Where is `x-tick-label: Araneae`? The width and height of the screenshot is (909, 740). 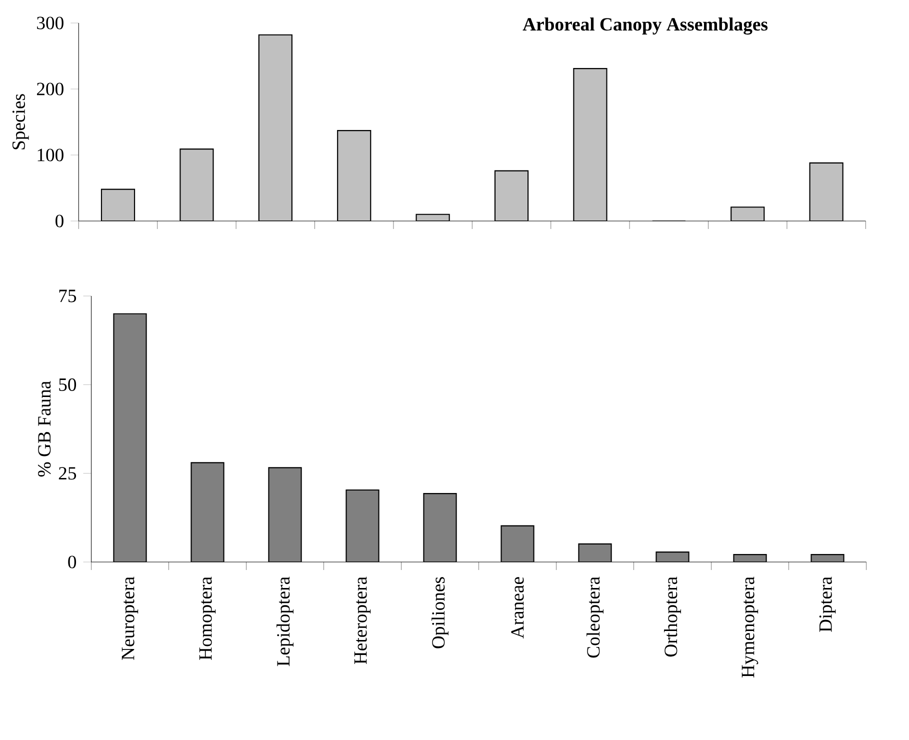 x-tick-label: Araneae is located at coordinates (517, 607).